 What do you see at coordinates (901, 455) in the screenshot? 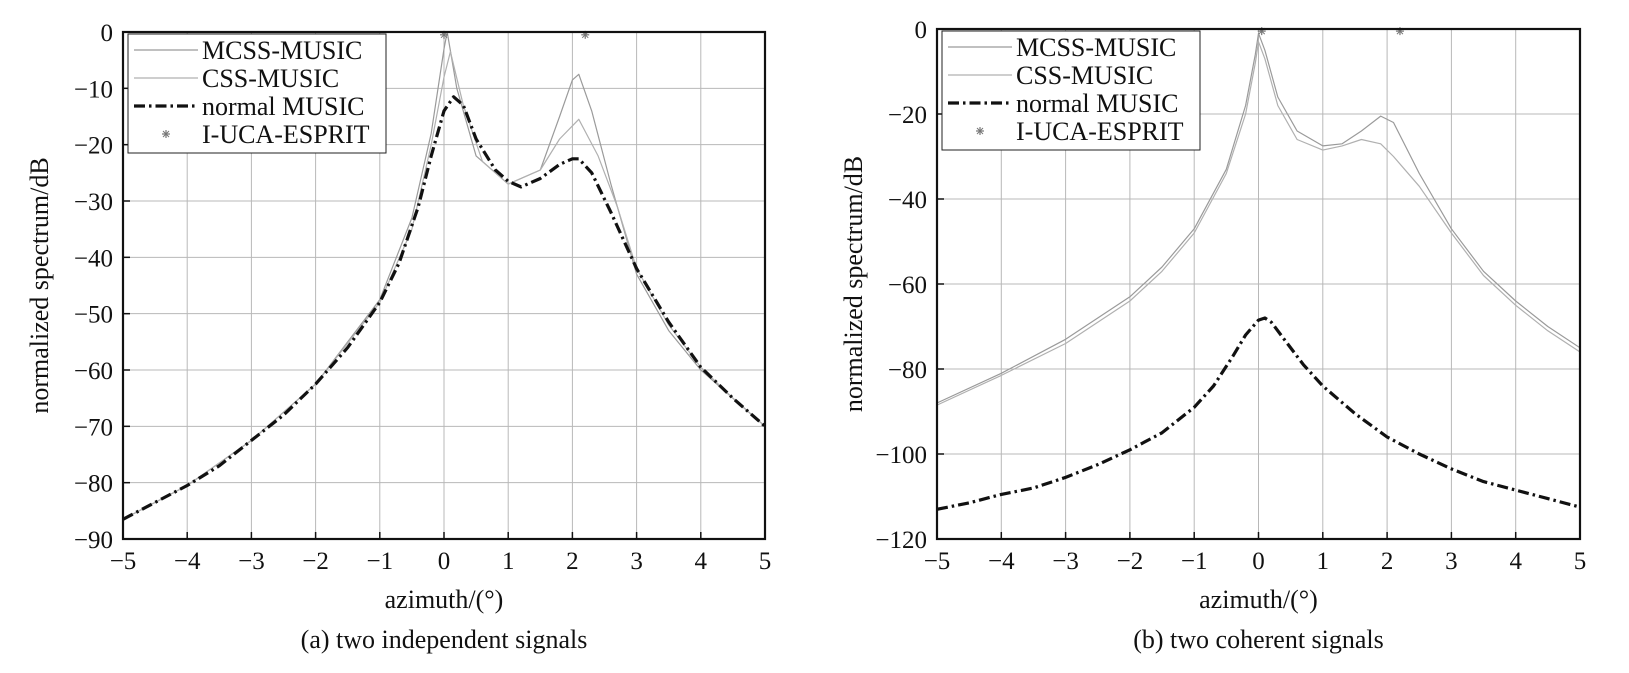
I see `y-tick-label: −100` at bounding box center [901, 455].